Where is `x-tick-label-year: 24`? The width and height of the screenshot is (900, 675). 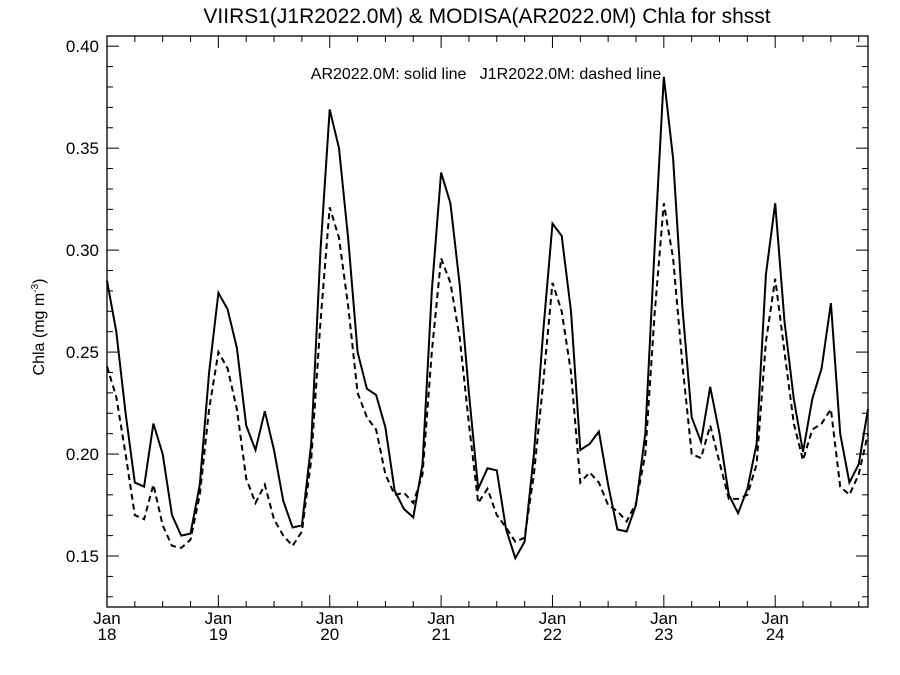 x-tick-label-year: 24 is located at coordinates (775, 634).